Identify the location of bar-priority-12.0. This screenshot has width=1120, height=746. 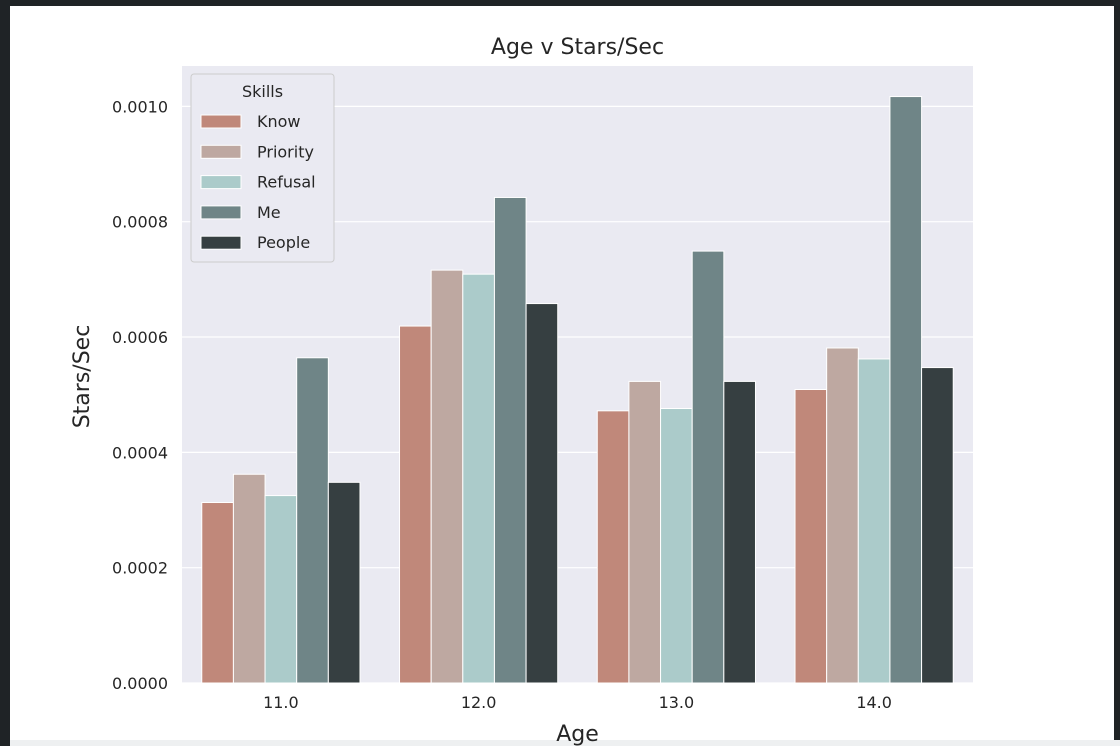
(447, 476).